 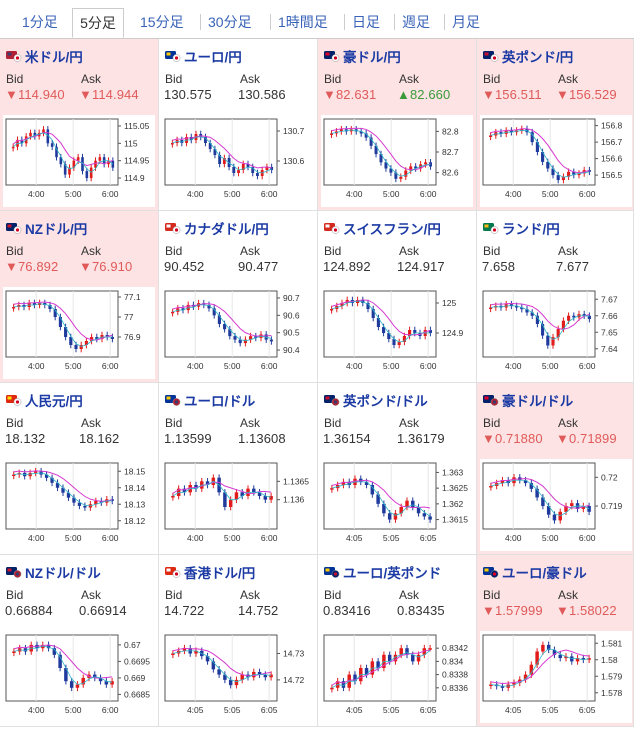 I want to click on pair-name: スイスフラン/円, so click(x=392, y=229).